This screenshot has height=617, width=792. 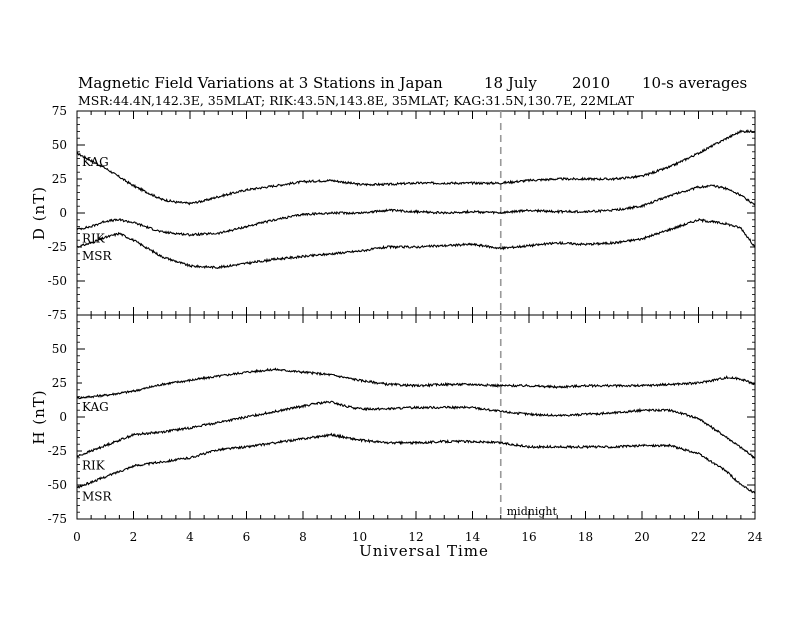 I want to click on h-series-msr-label: MSR, so click(x=97, y=497).